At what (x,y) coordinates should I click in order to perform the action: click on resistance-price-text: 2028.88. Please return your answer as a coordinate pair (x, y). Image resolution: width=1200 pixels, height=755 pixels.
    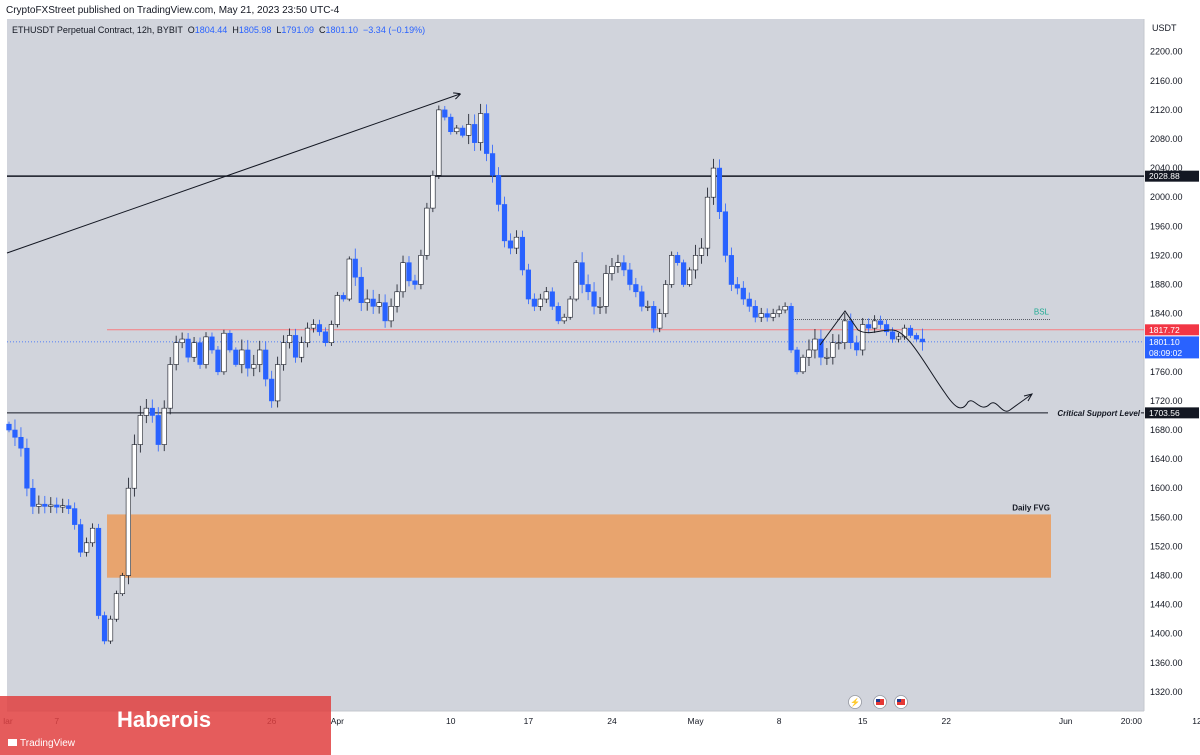
    Looking at the image, I should click on (1164, 176).